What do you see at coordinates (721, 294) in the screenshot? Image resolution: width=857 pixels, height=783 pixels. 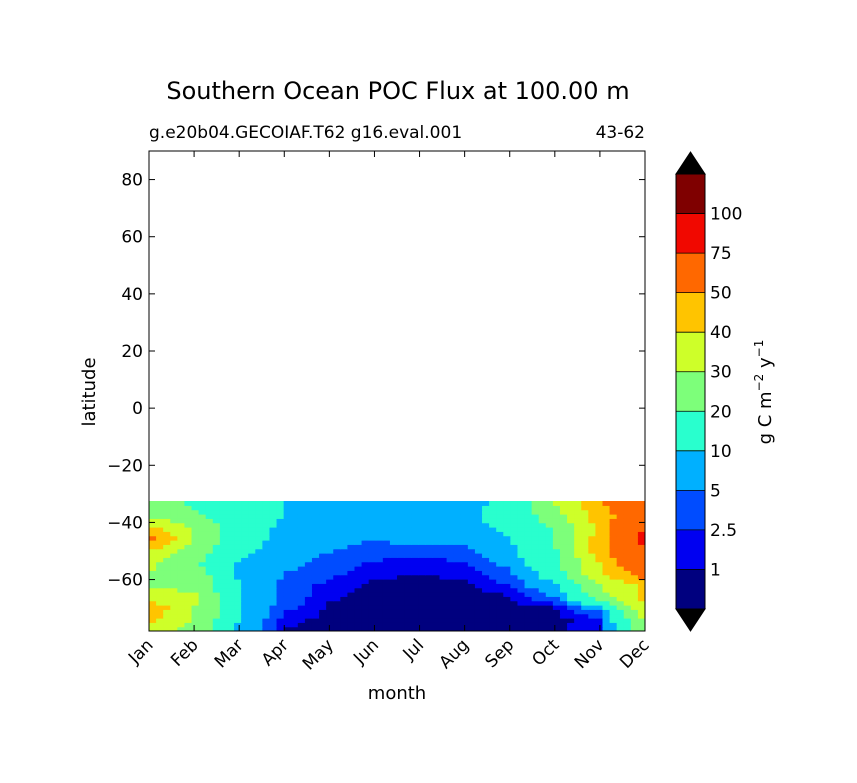 I see `colorbar-tick-label: 50` at bounding box center [721, 294].